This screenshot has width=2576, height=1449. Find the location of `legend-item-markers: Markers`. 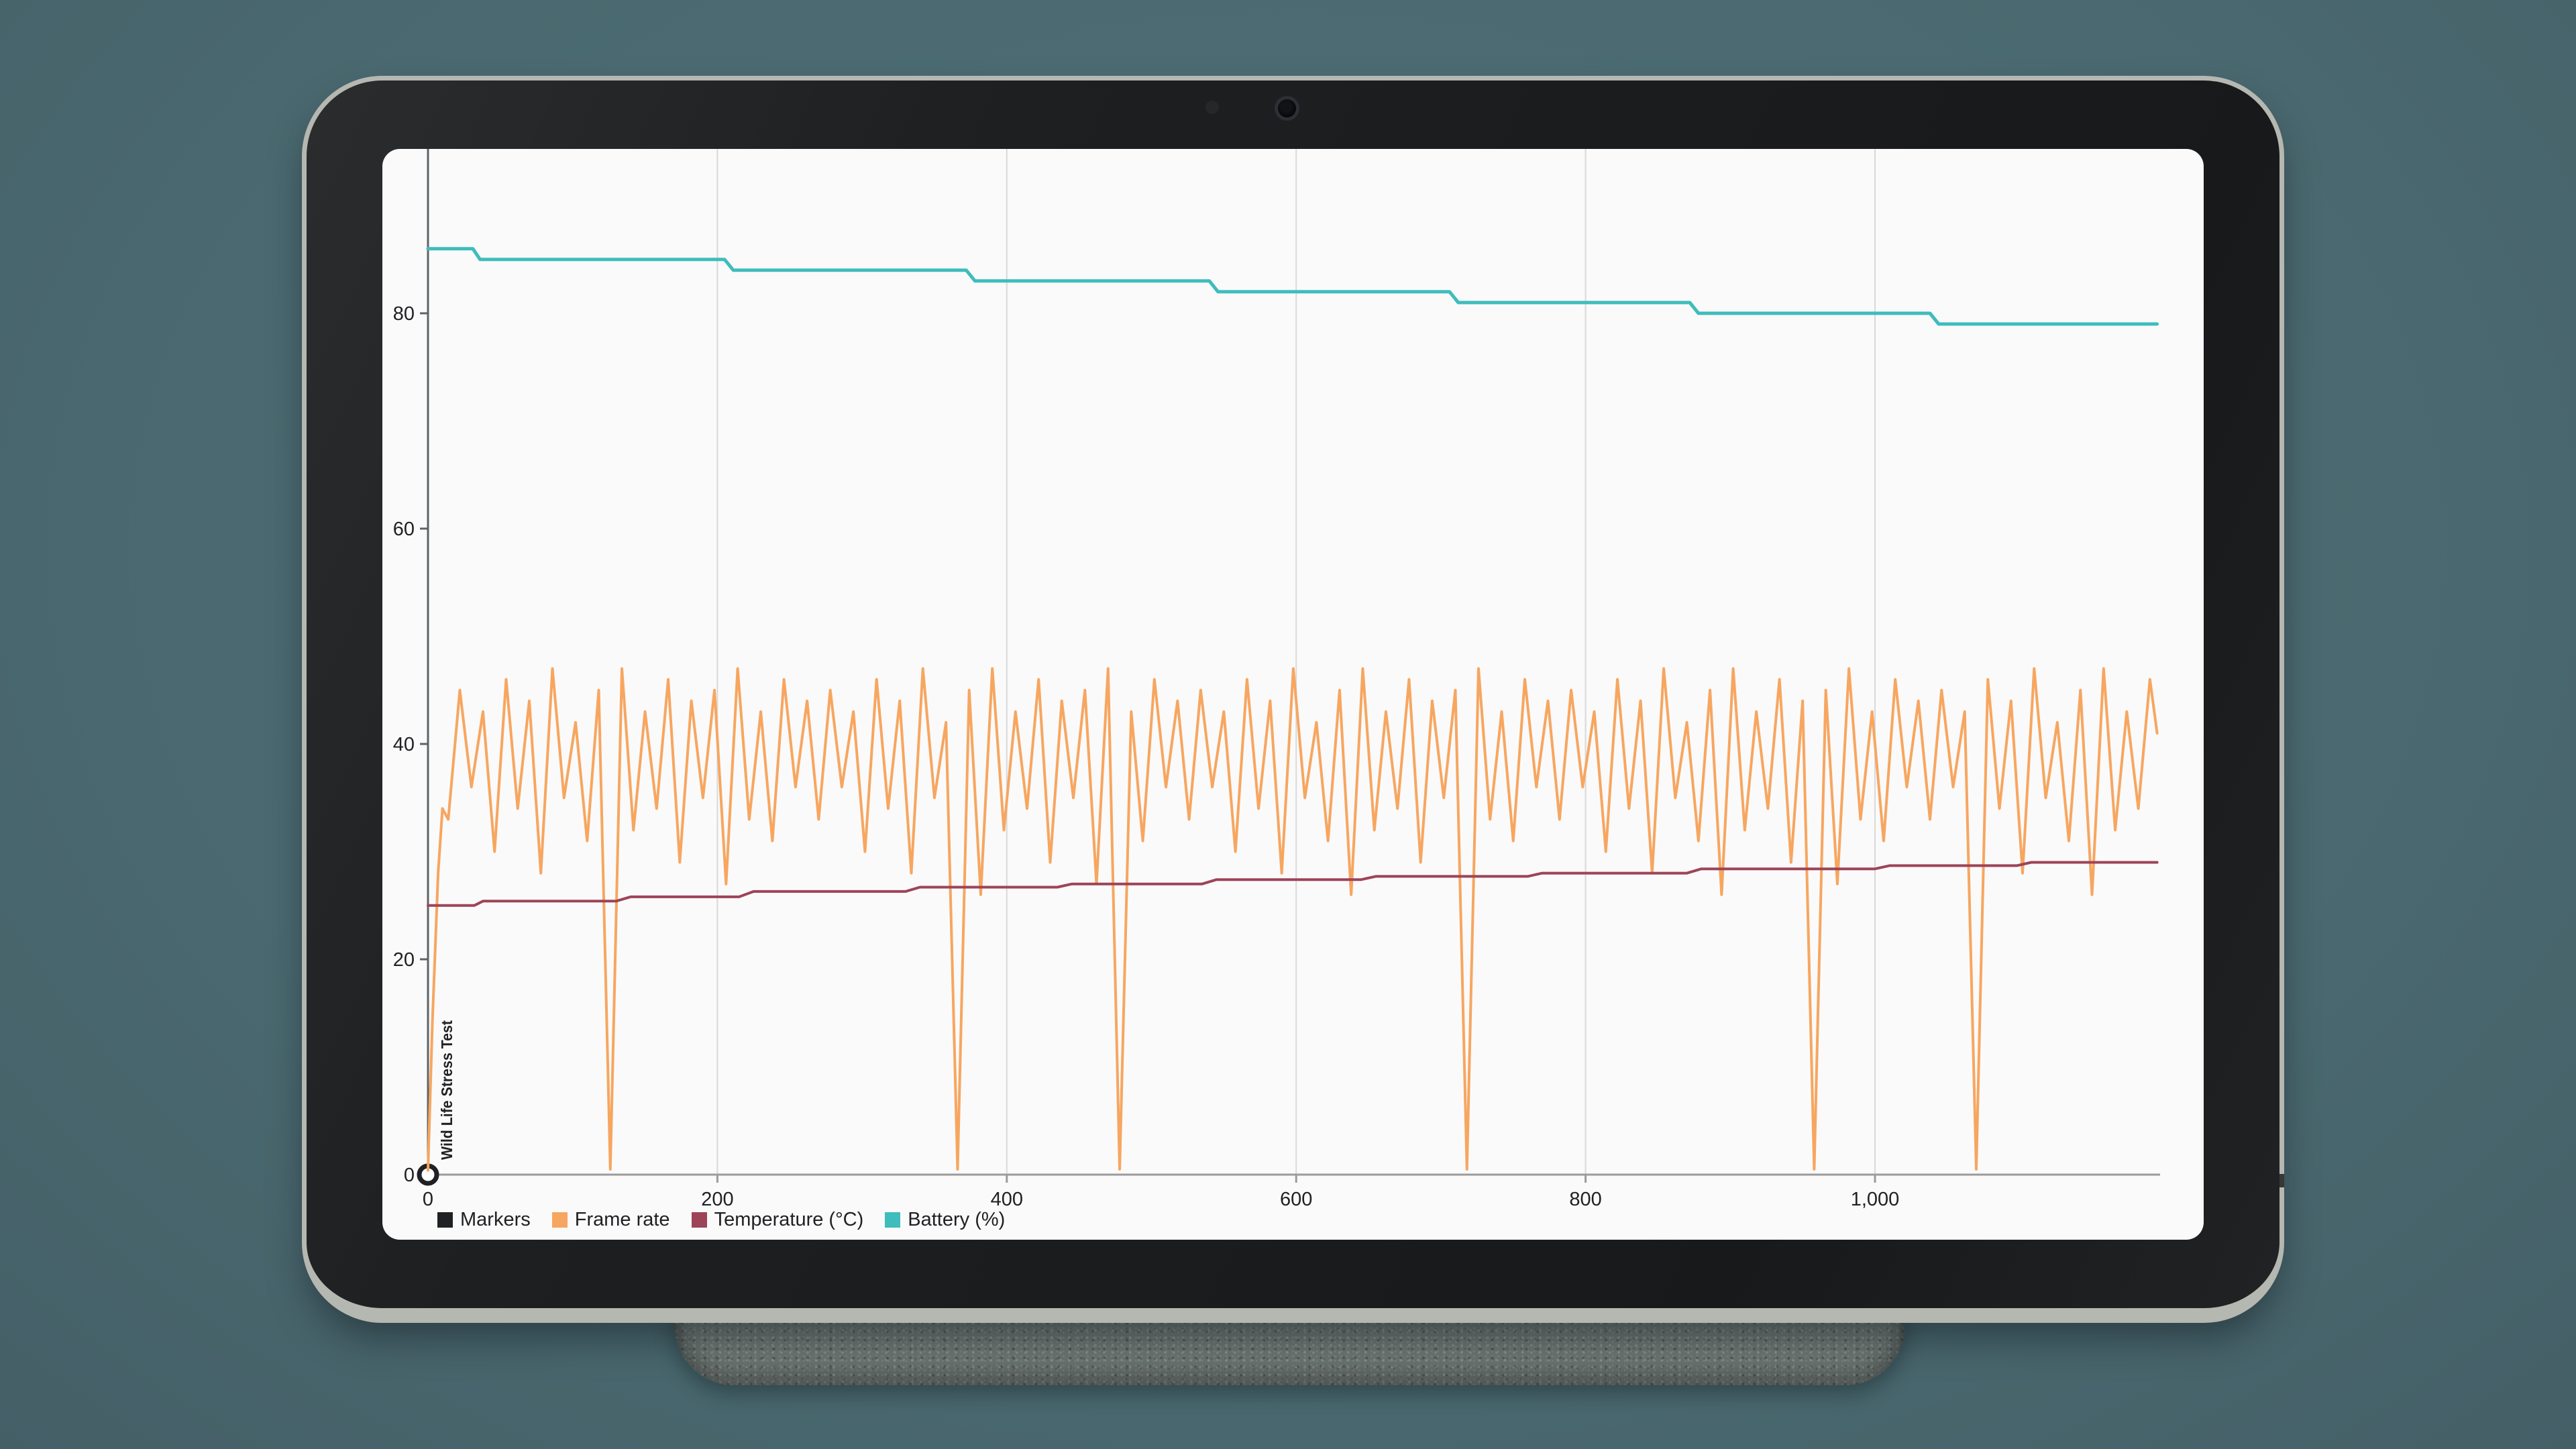

legend-item-markers: Markers is located at coordinates (484, 1220).